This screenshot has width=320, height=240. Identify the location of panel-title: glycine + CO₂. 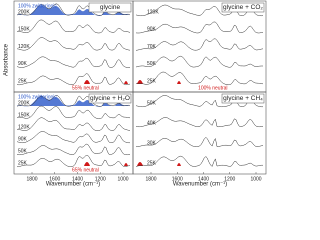
(243, 7).